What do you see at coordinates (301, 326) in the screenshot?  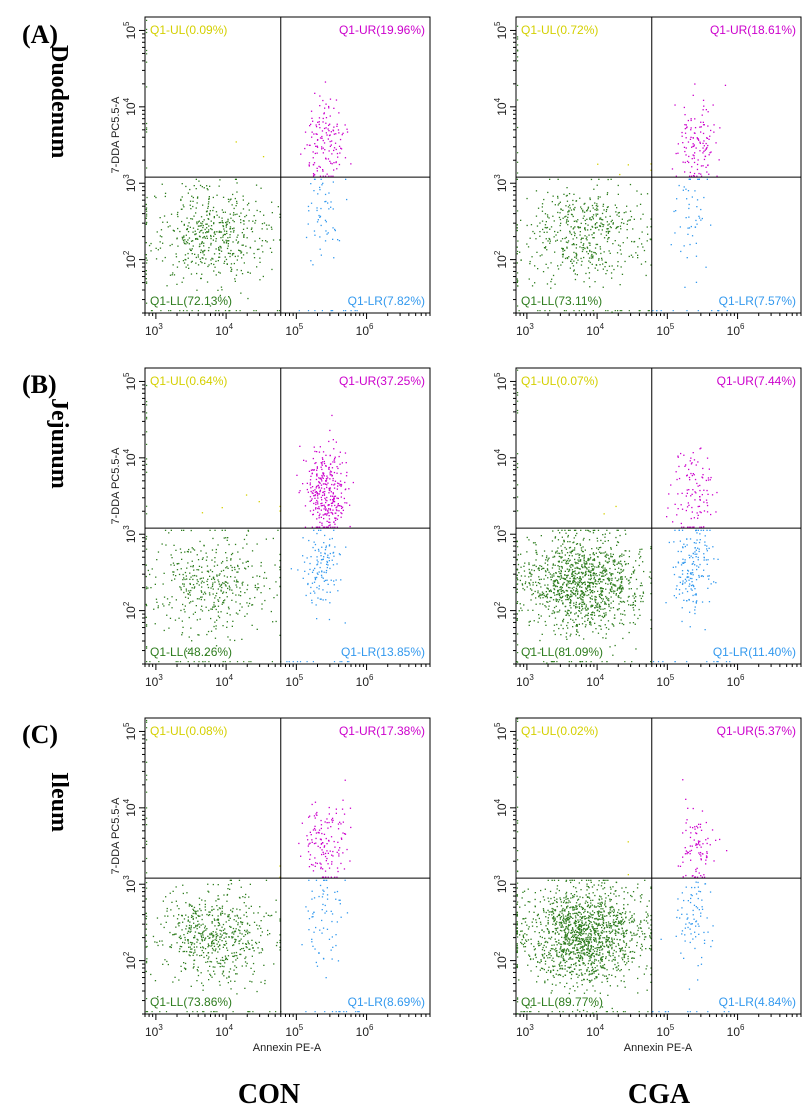 I see `x-tick-exponent: 5` at bounding box center [301, 326].